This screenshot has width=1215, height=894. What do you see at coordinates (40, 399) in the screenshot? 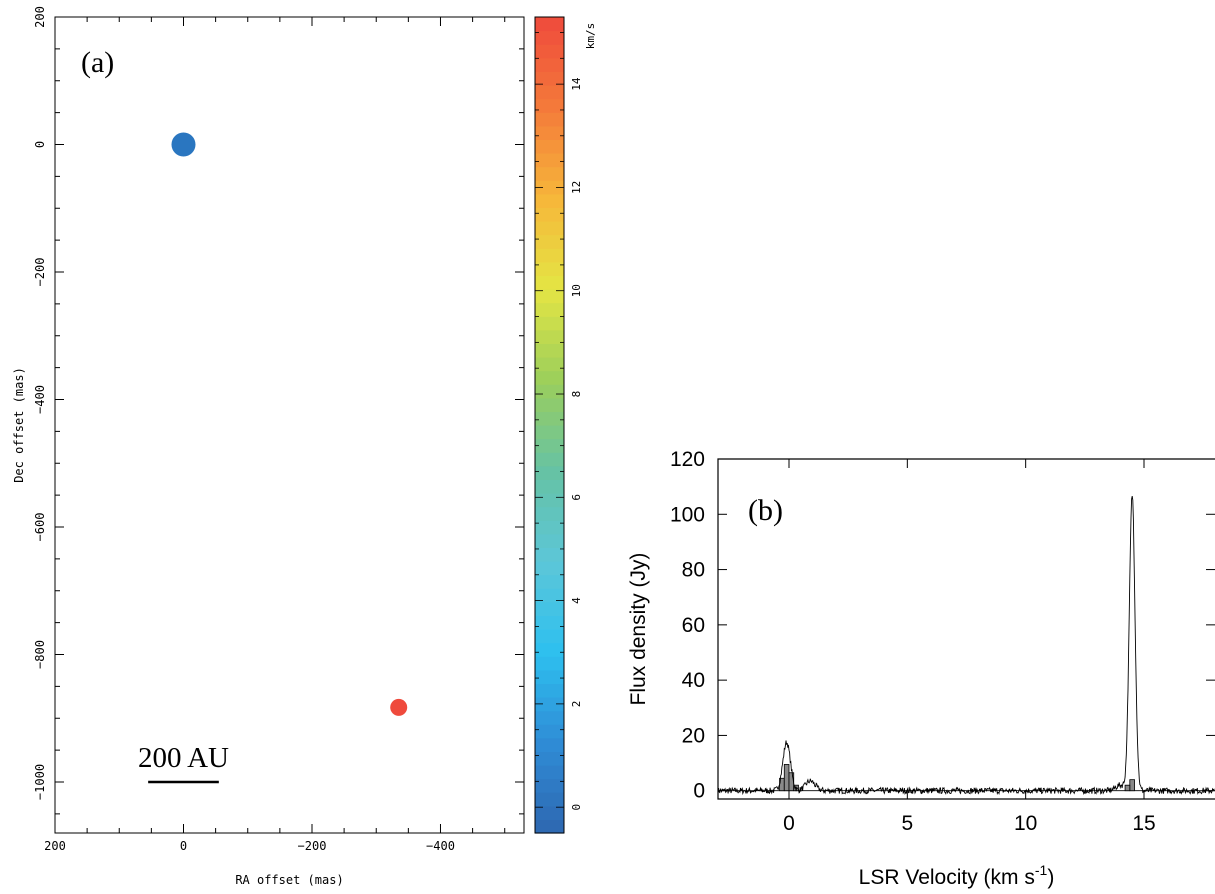
I see `panel-a-y-tick-label: −400` at bounding box center [40, 399].